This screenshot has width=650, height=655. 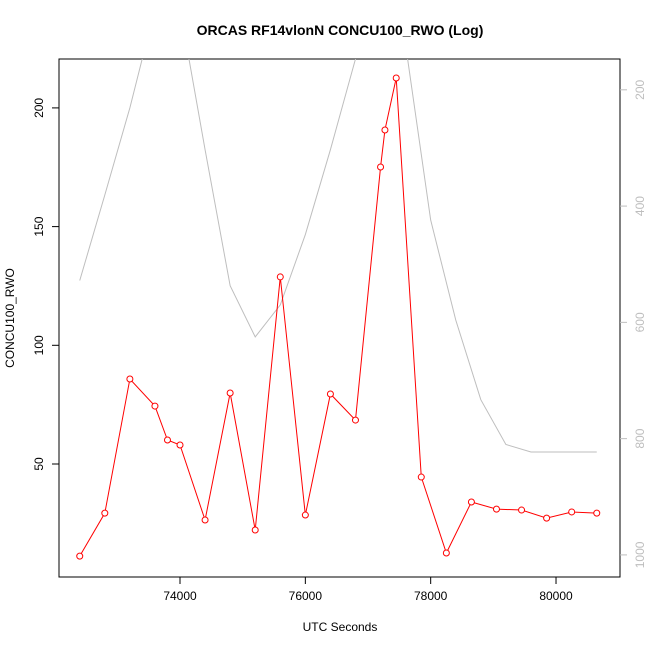 What do you see at coordinates (39, 226) in the screenshot?
I see `y-tick-label: 150` at bounding box center [39, 226].